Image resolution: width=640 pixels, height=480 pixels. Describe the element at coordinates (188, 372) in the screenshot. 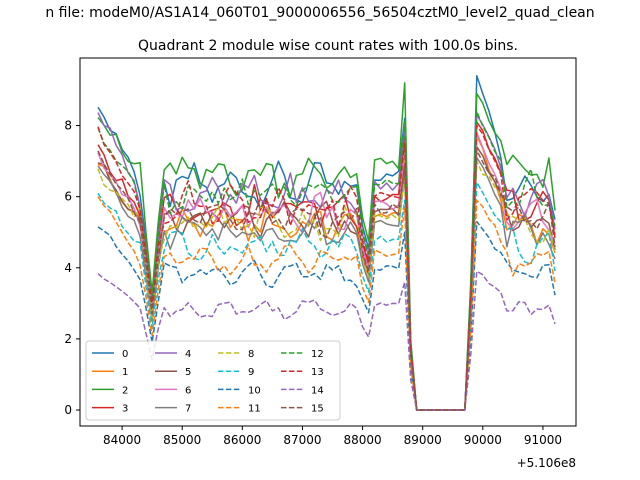

I see `legend-label-5: 5` at that location.